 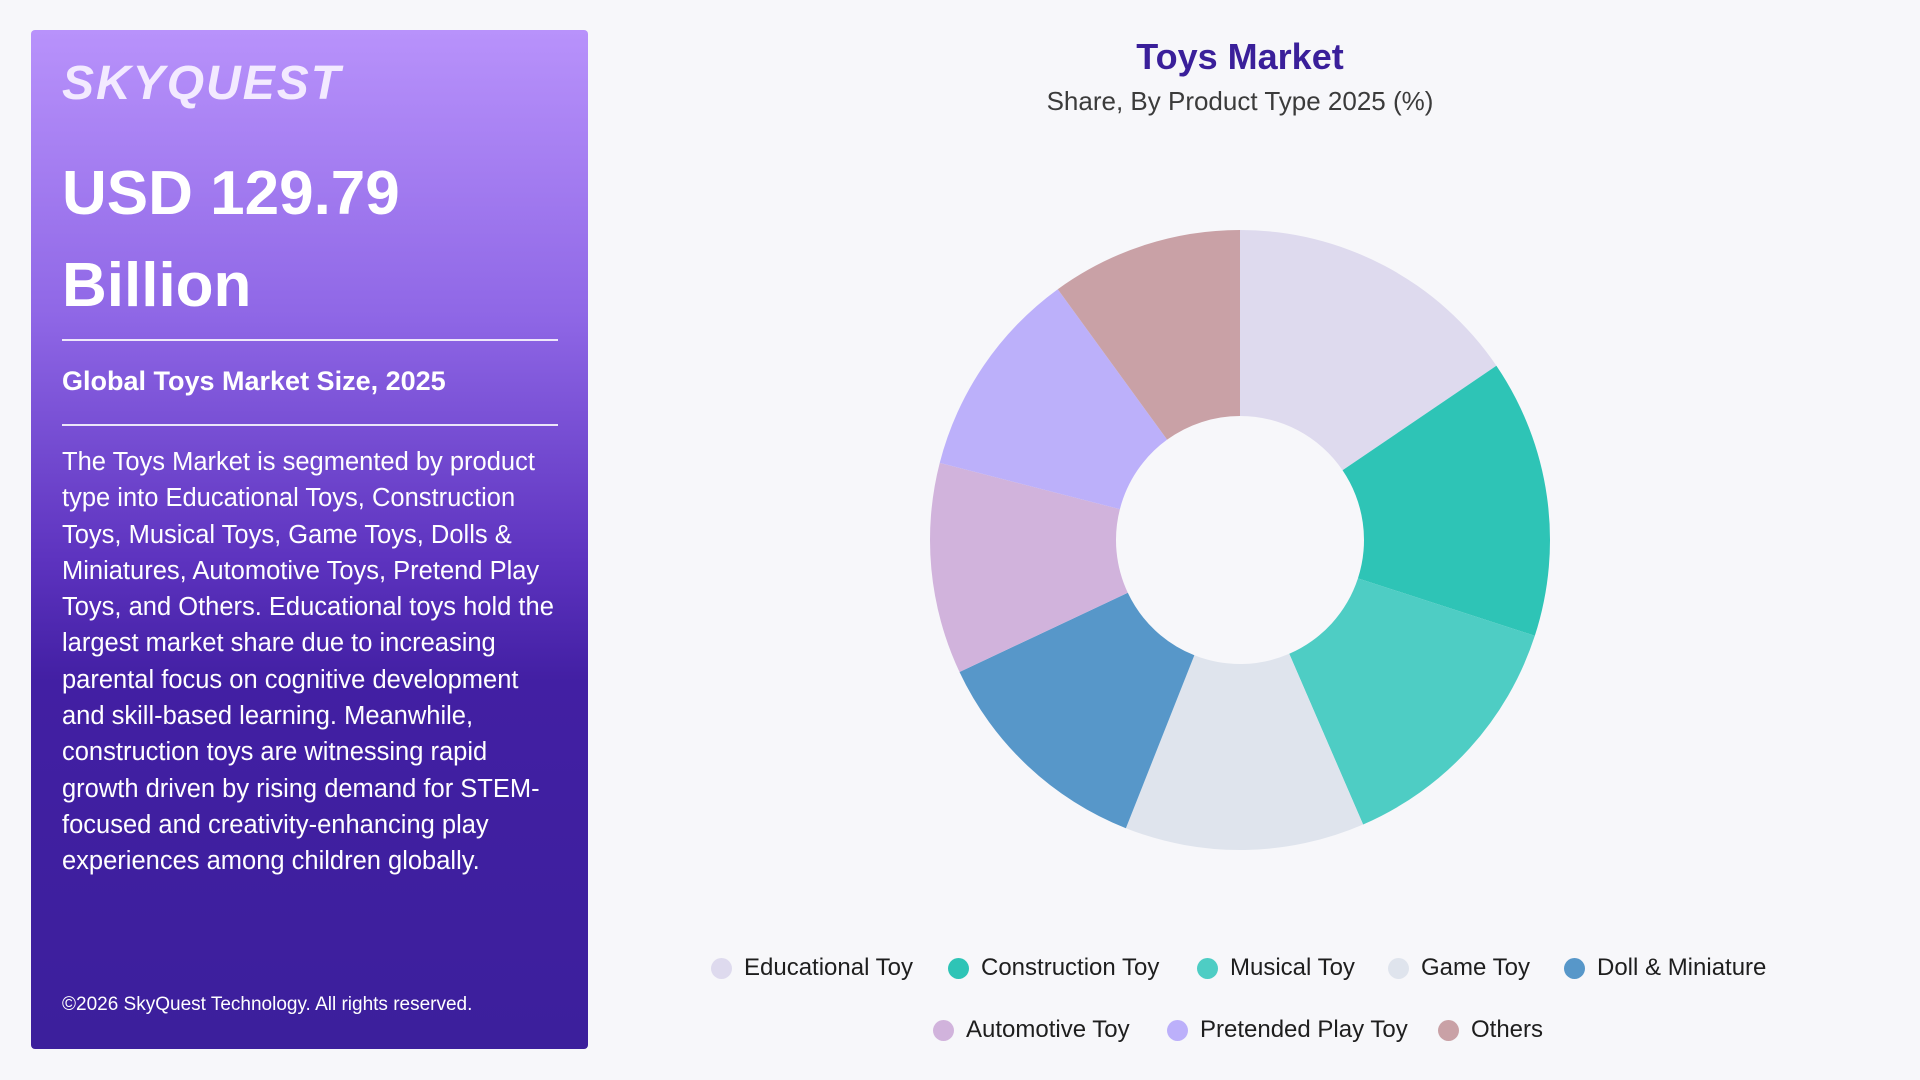 I want to click on market-size-label: Global Toys Market Size, 2025, so click(x=254, y=381).